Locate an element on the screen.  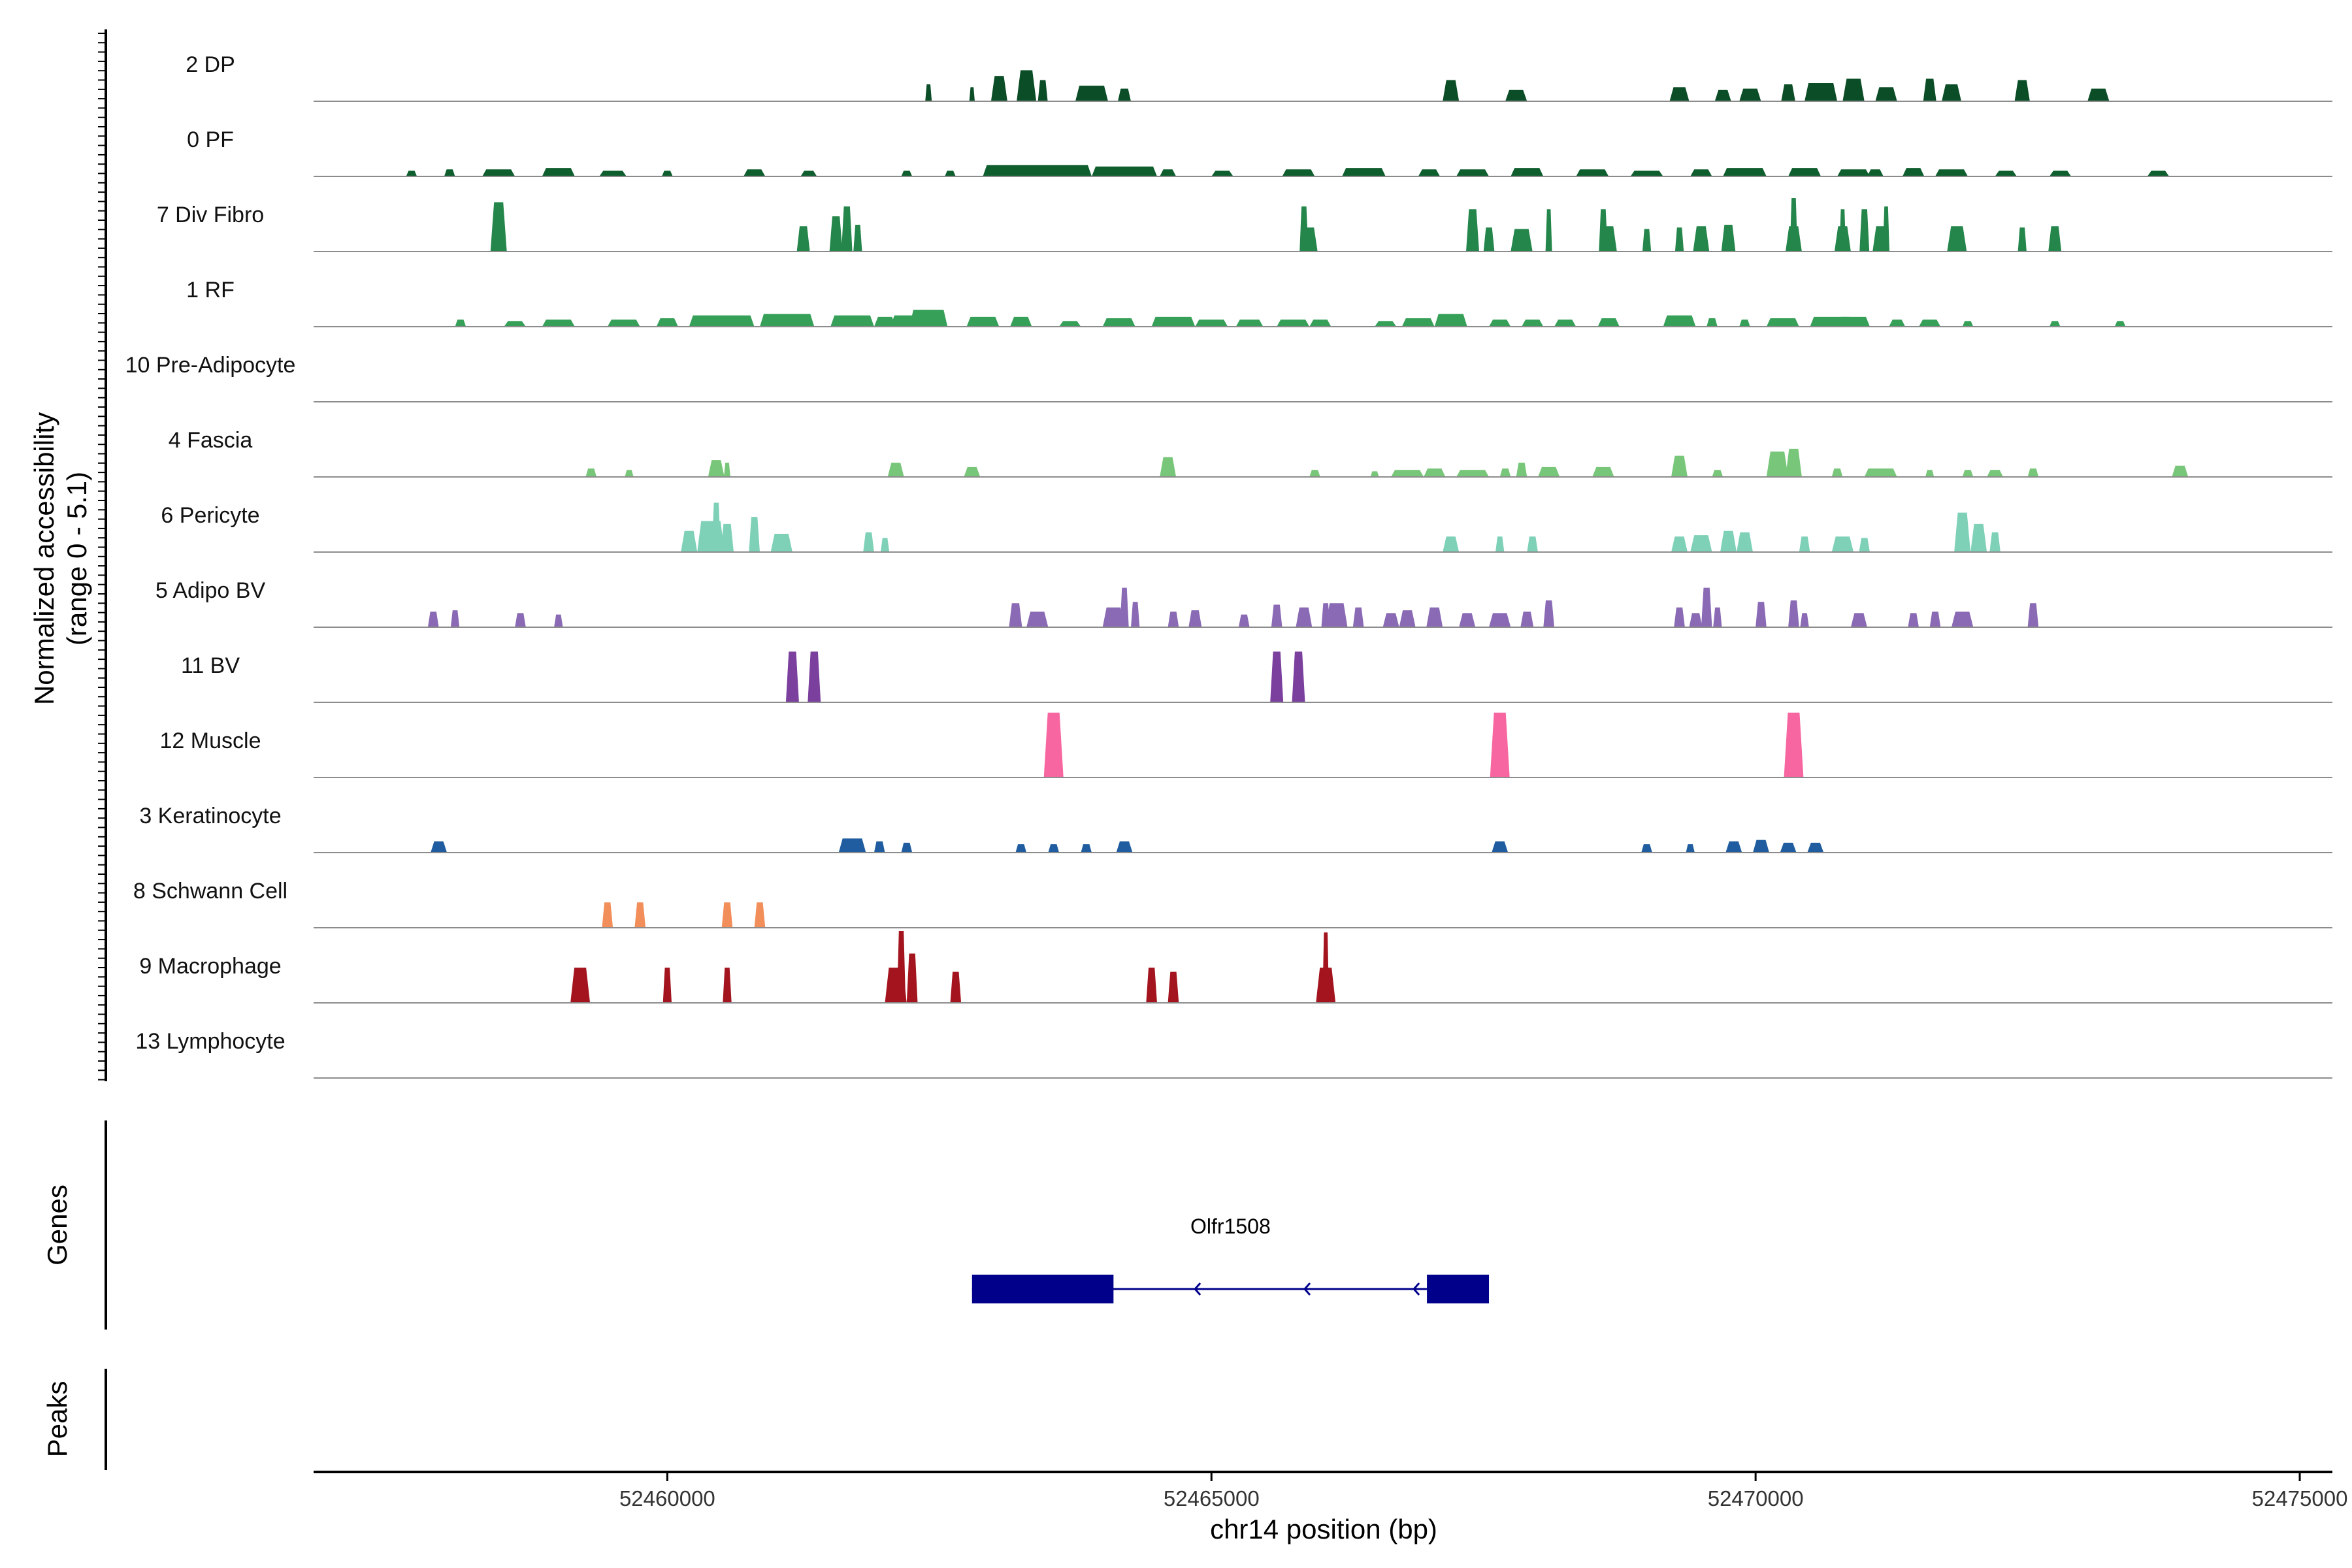
peaks-panel-title: Peaks is located at coordinates (57, 1419).